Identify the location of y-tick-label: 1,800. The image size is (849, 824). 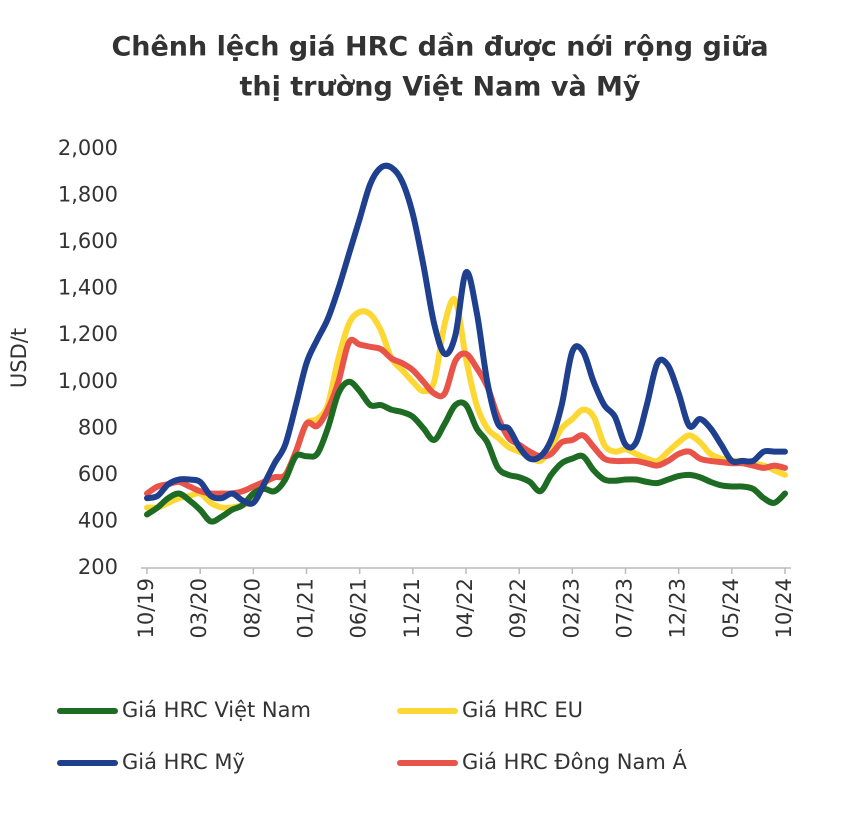
(88, 195).